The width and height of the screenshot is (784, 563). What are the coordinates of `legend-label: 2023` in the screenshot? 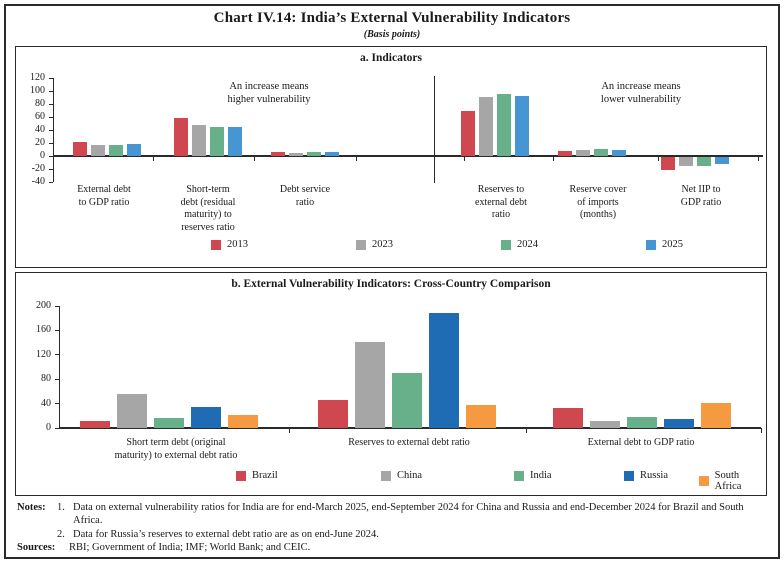 It's located at (382, 244).